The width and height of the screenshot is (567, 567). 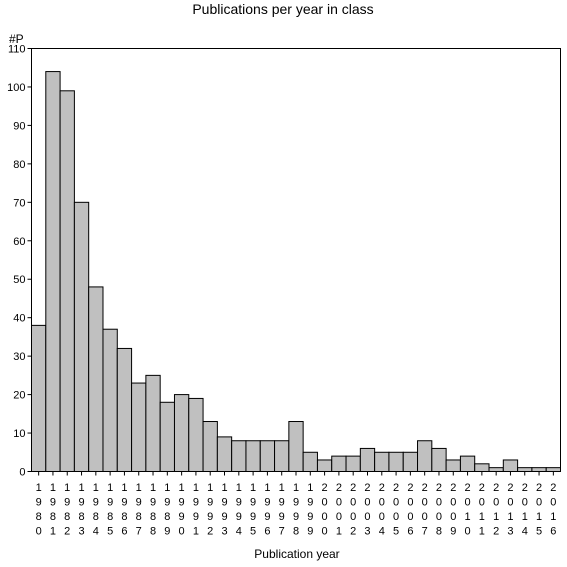 What do you see at coordinates (19, 434) in the screenshot?
I see `y-tick-label: 10` at bounding box center [19, 434].